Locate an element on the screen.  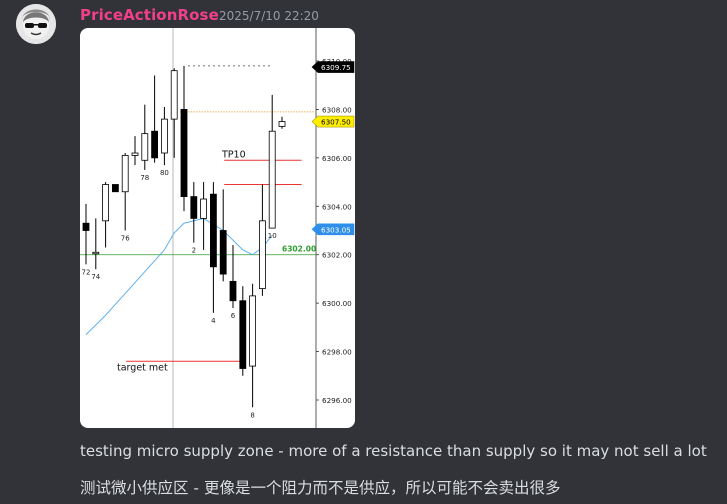
y-tick-label: 6304.00 is located at coordinates (337, 206).